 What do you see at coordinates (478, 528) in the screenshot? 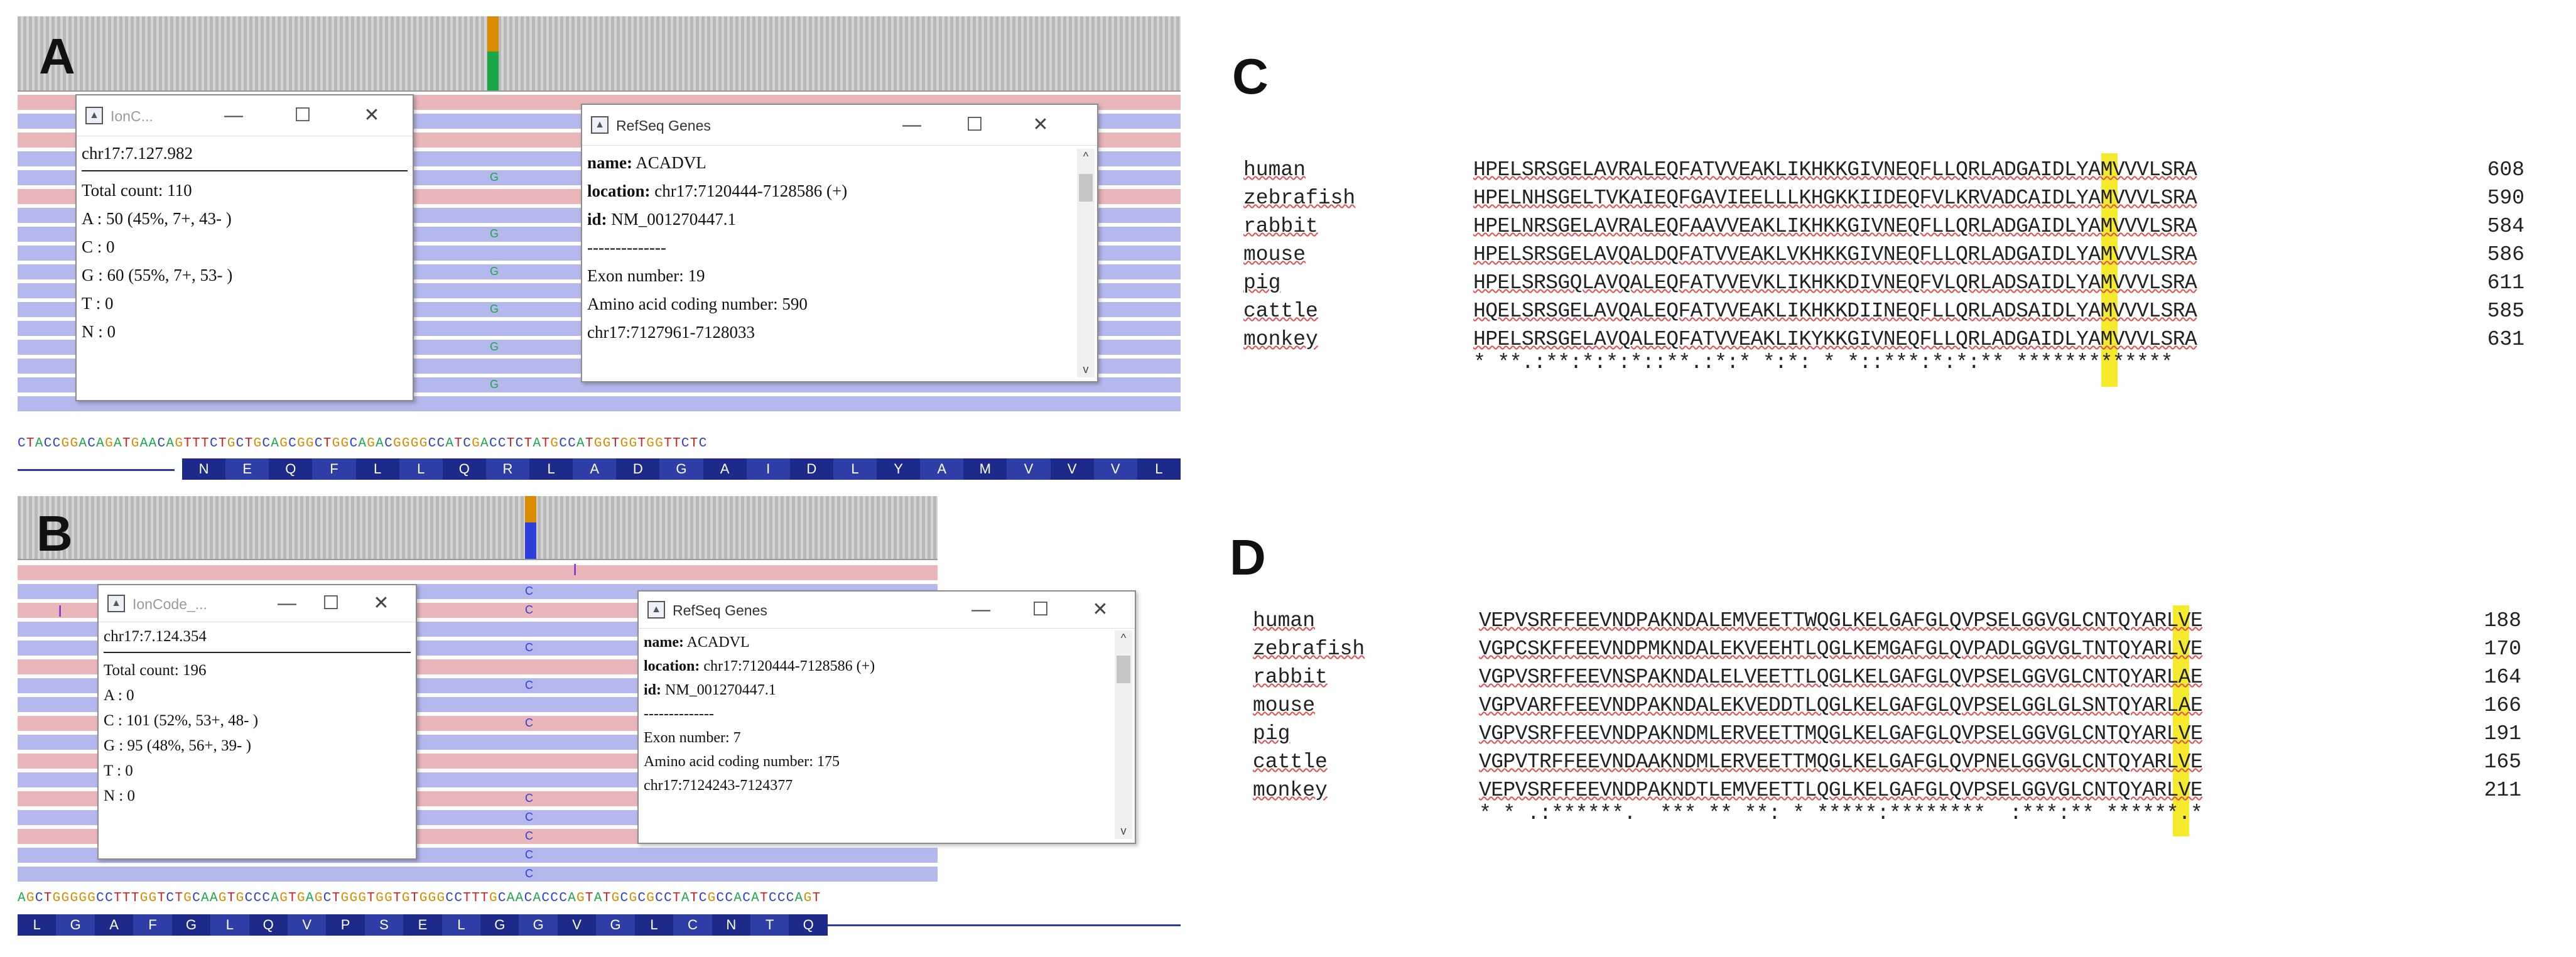
I see `coverage-track-b` at bounding box center [478, 528].